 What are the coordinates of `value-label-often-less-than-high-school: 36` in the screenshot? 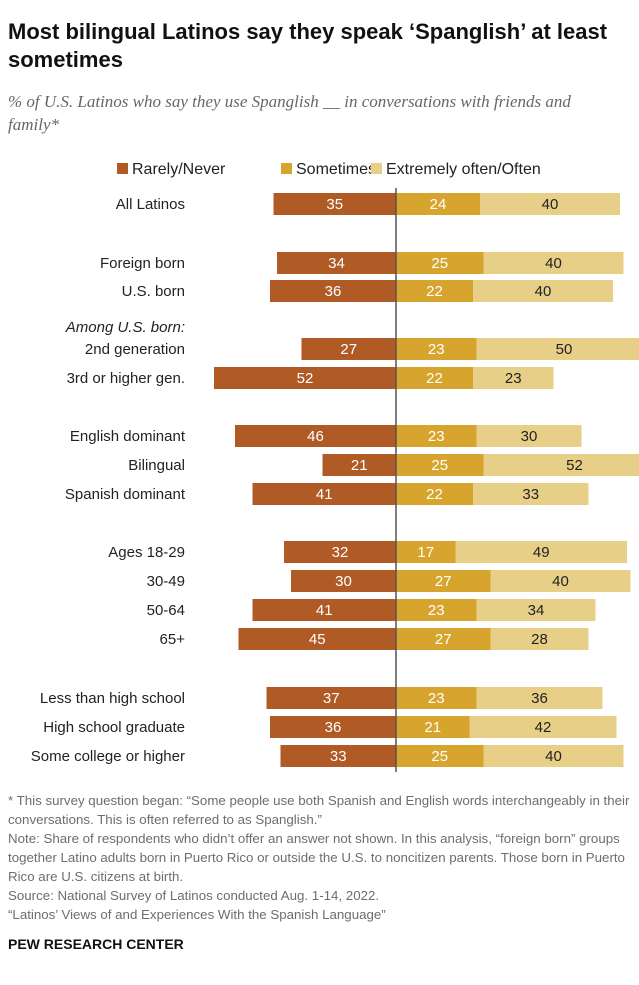 It's located at (539, 698).